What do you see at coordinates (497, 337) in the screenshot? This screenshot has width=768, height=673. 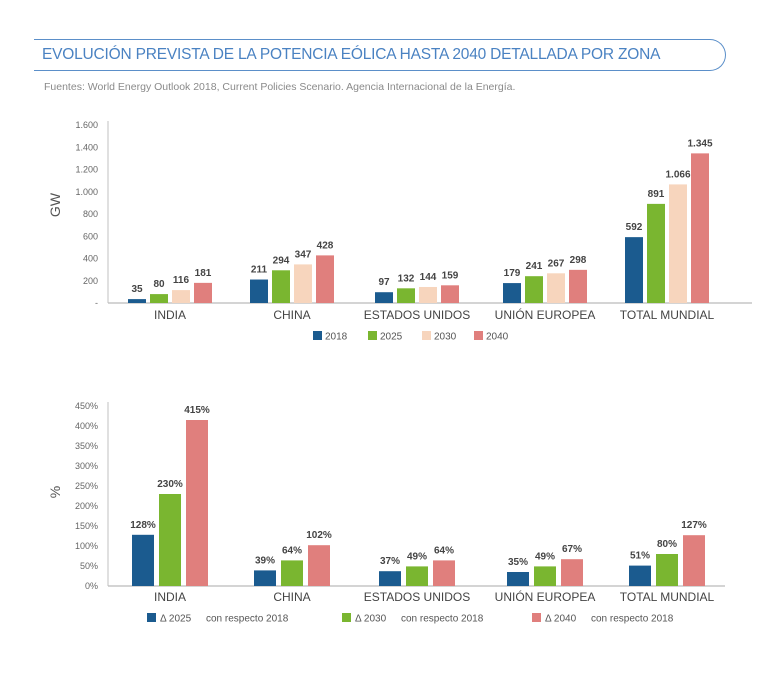 I see `legend-label: 2040` at bounding box center [497, 337].